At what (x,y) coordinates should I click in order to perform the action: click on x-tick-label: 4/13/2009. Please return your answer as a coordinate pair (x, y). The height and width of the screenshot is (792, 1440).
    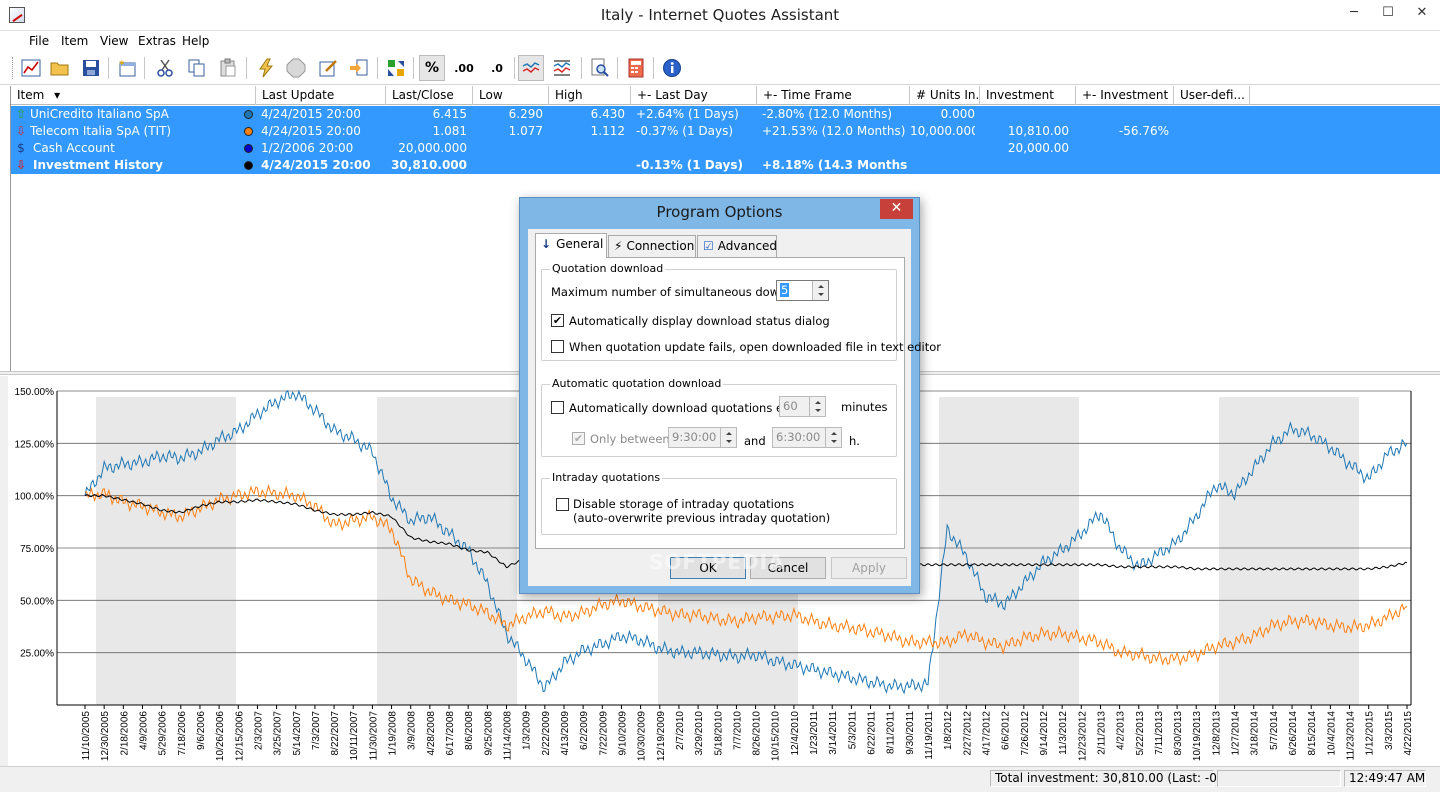
    Looking at the image, I should click on (565, 733).